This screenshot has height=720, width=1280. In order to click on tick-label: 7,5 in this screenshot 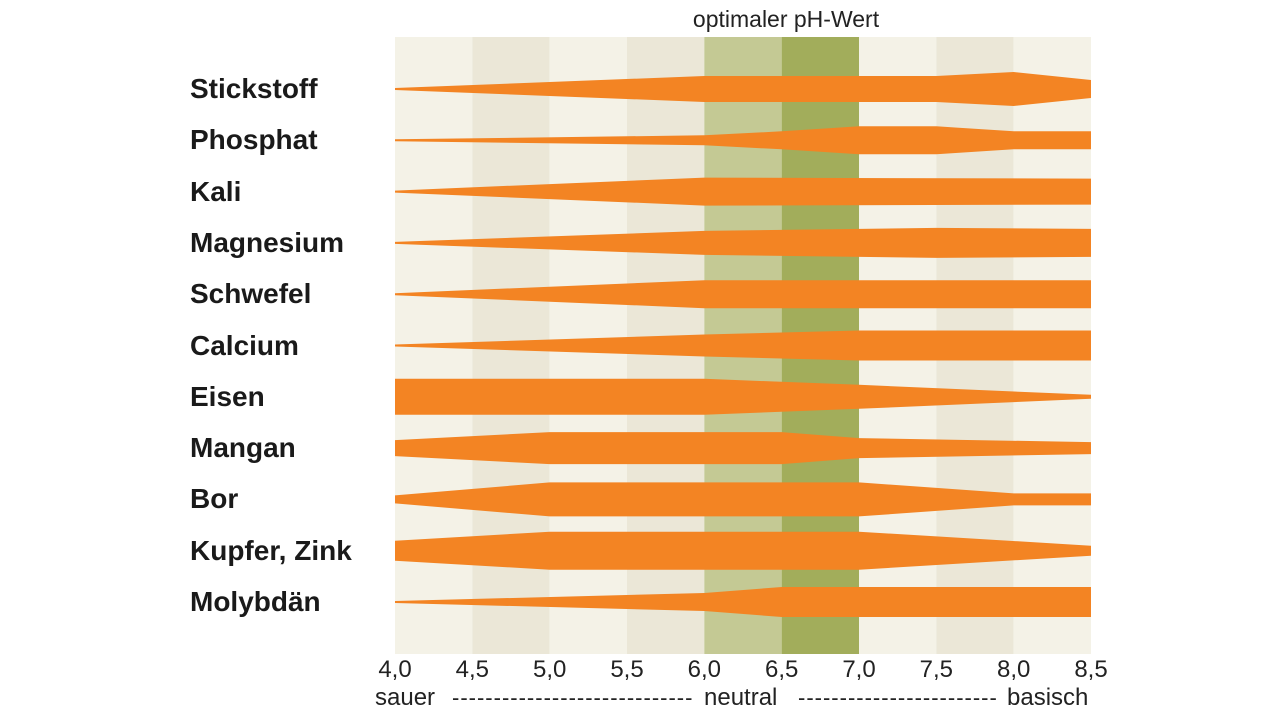, I will do `click(936, 669)`.